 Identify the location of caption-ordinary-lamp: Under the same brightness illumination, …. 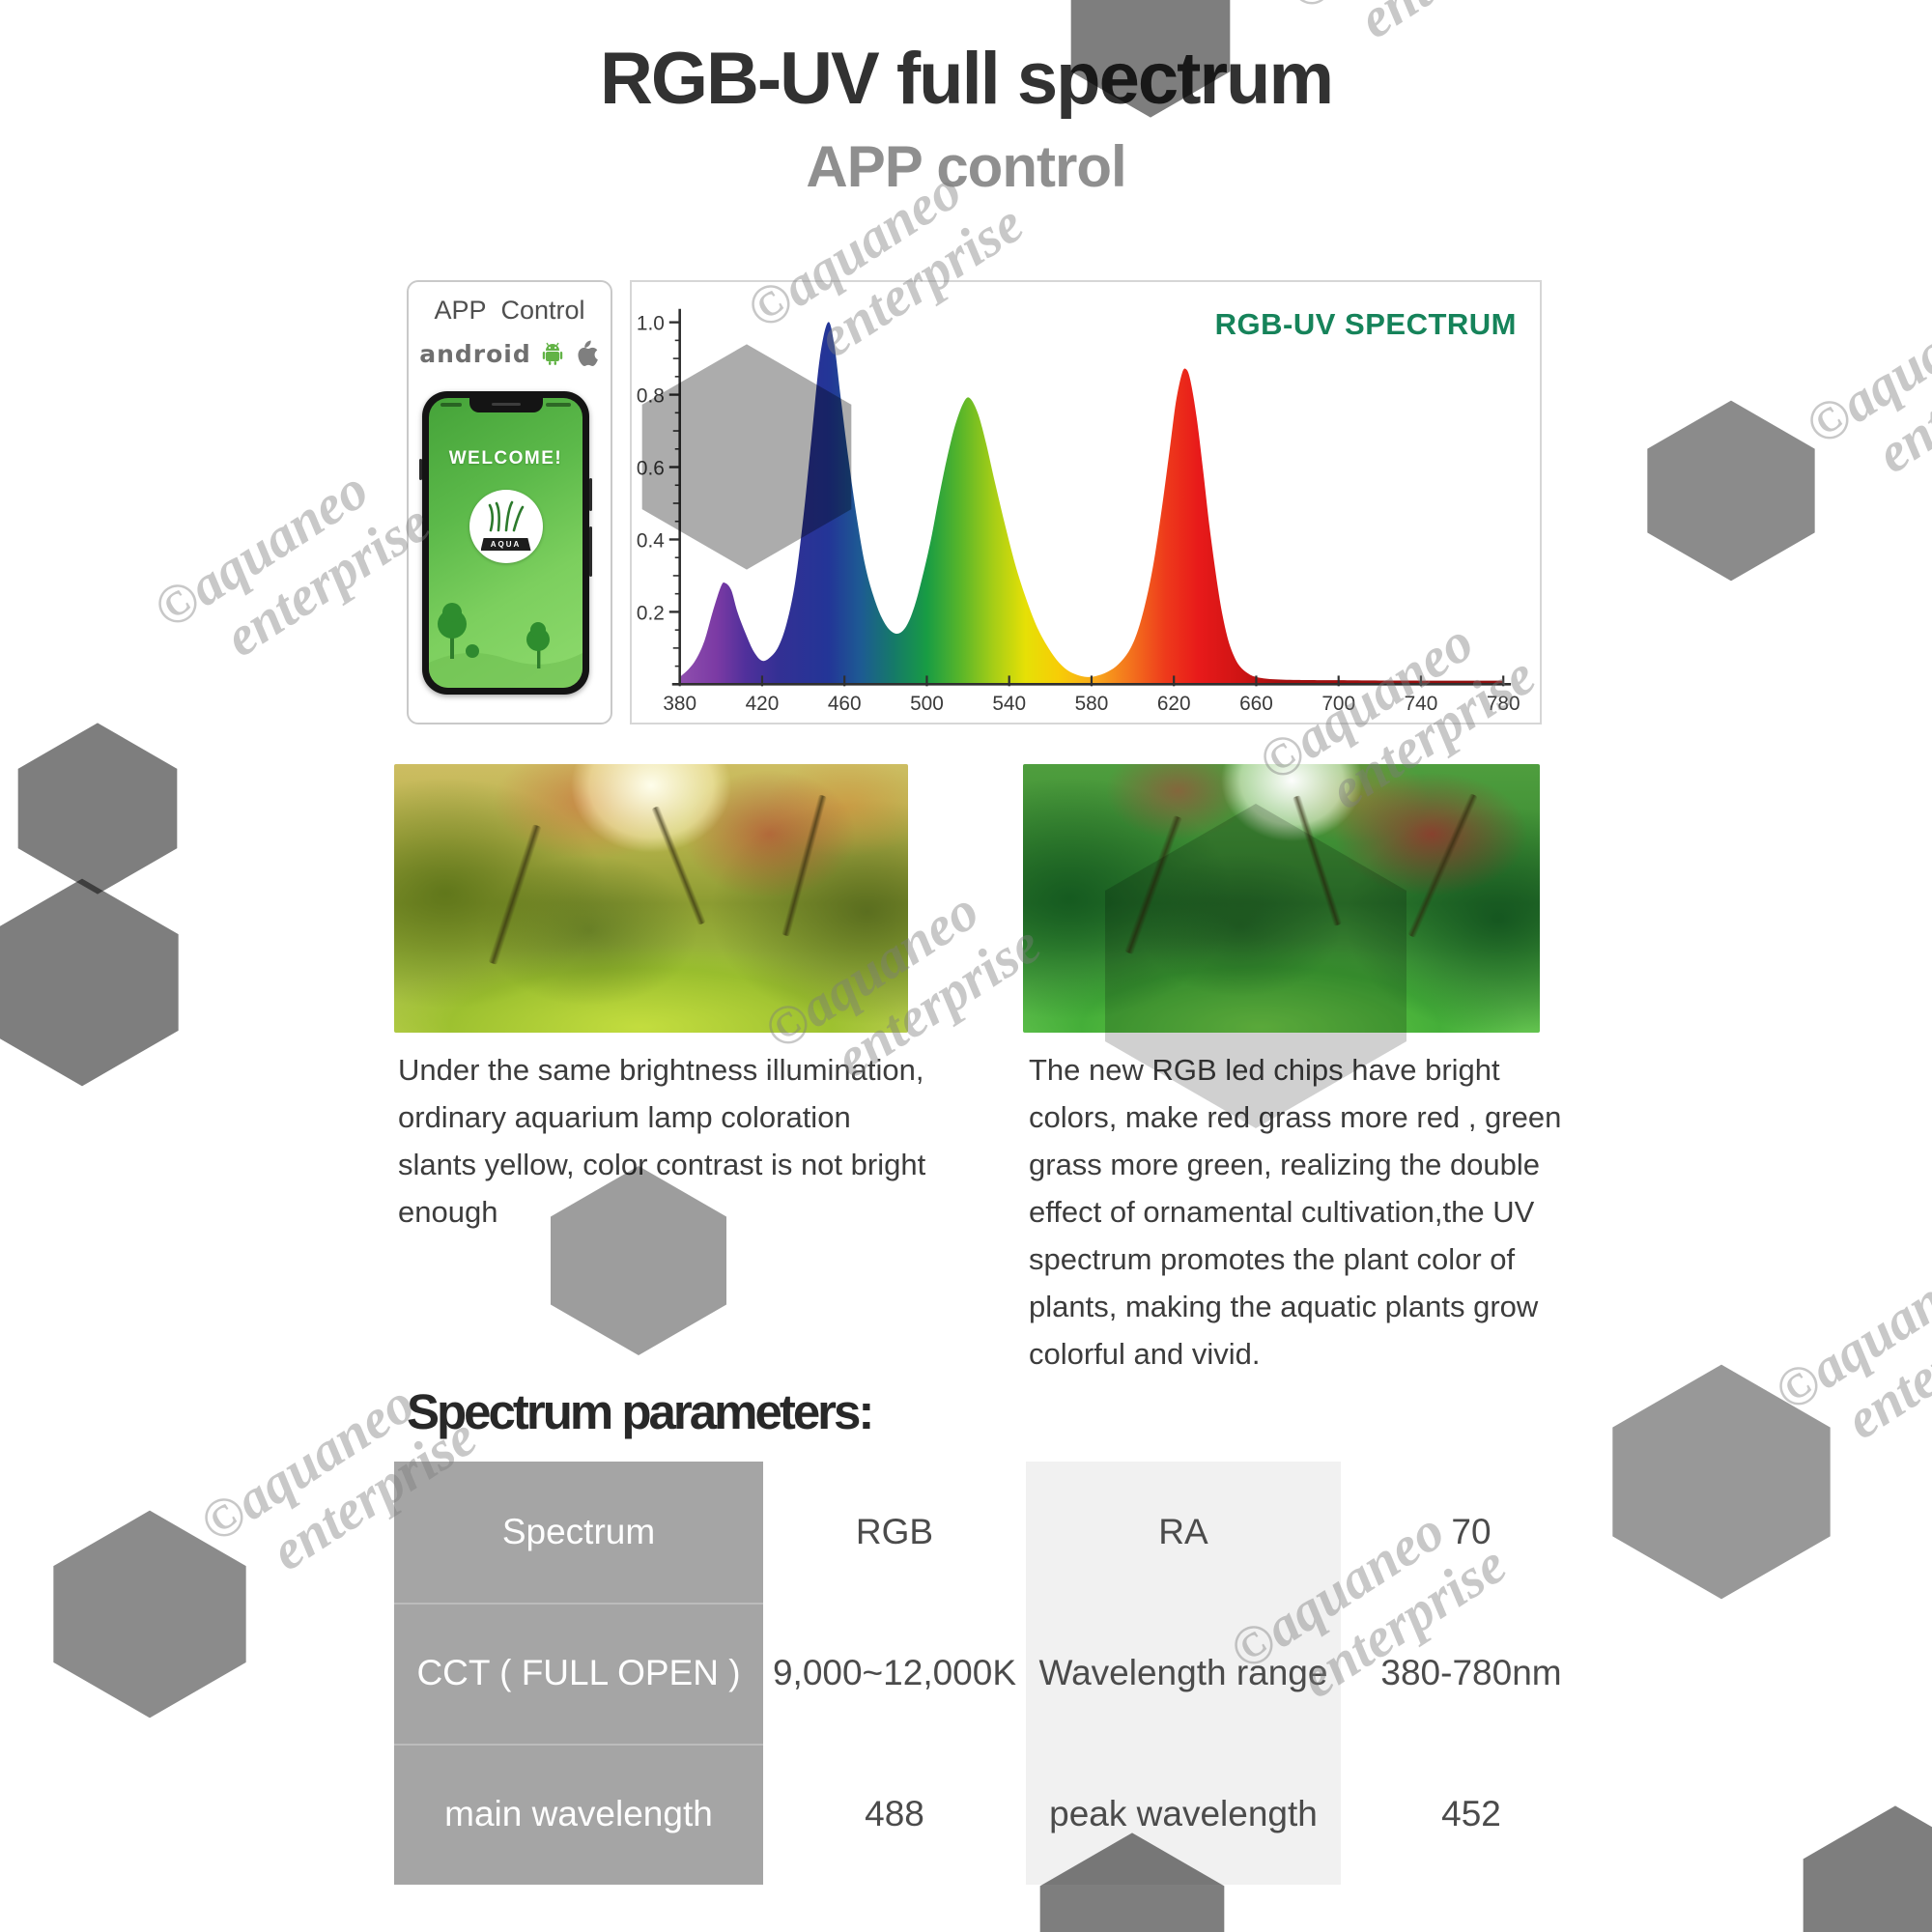
(662, 1141).